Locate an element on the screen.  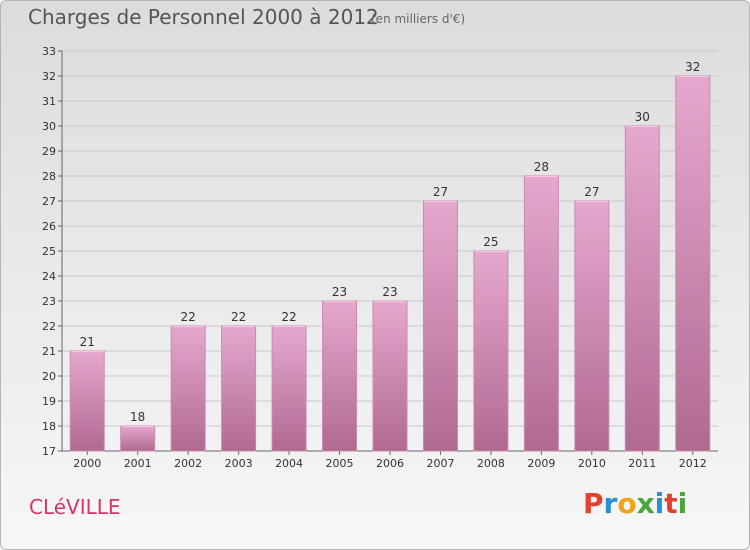
data-label: 32 is located at coordinates (692, 67).